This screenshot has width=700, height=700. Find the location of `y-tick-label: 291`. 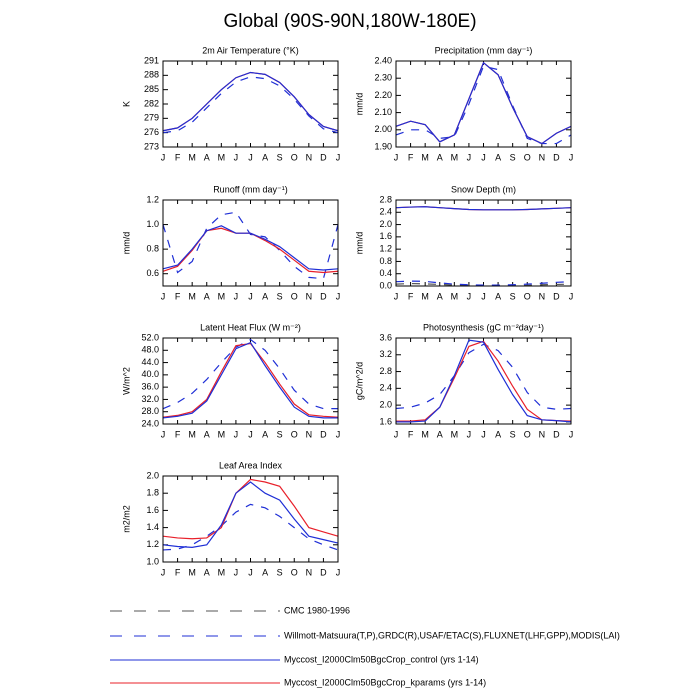

y-tick-label: 291 is located at coordinates (151, 60).